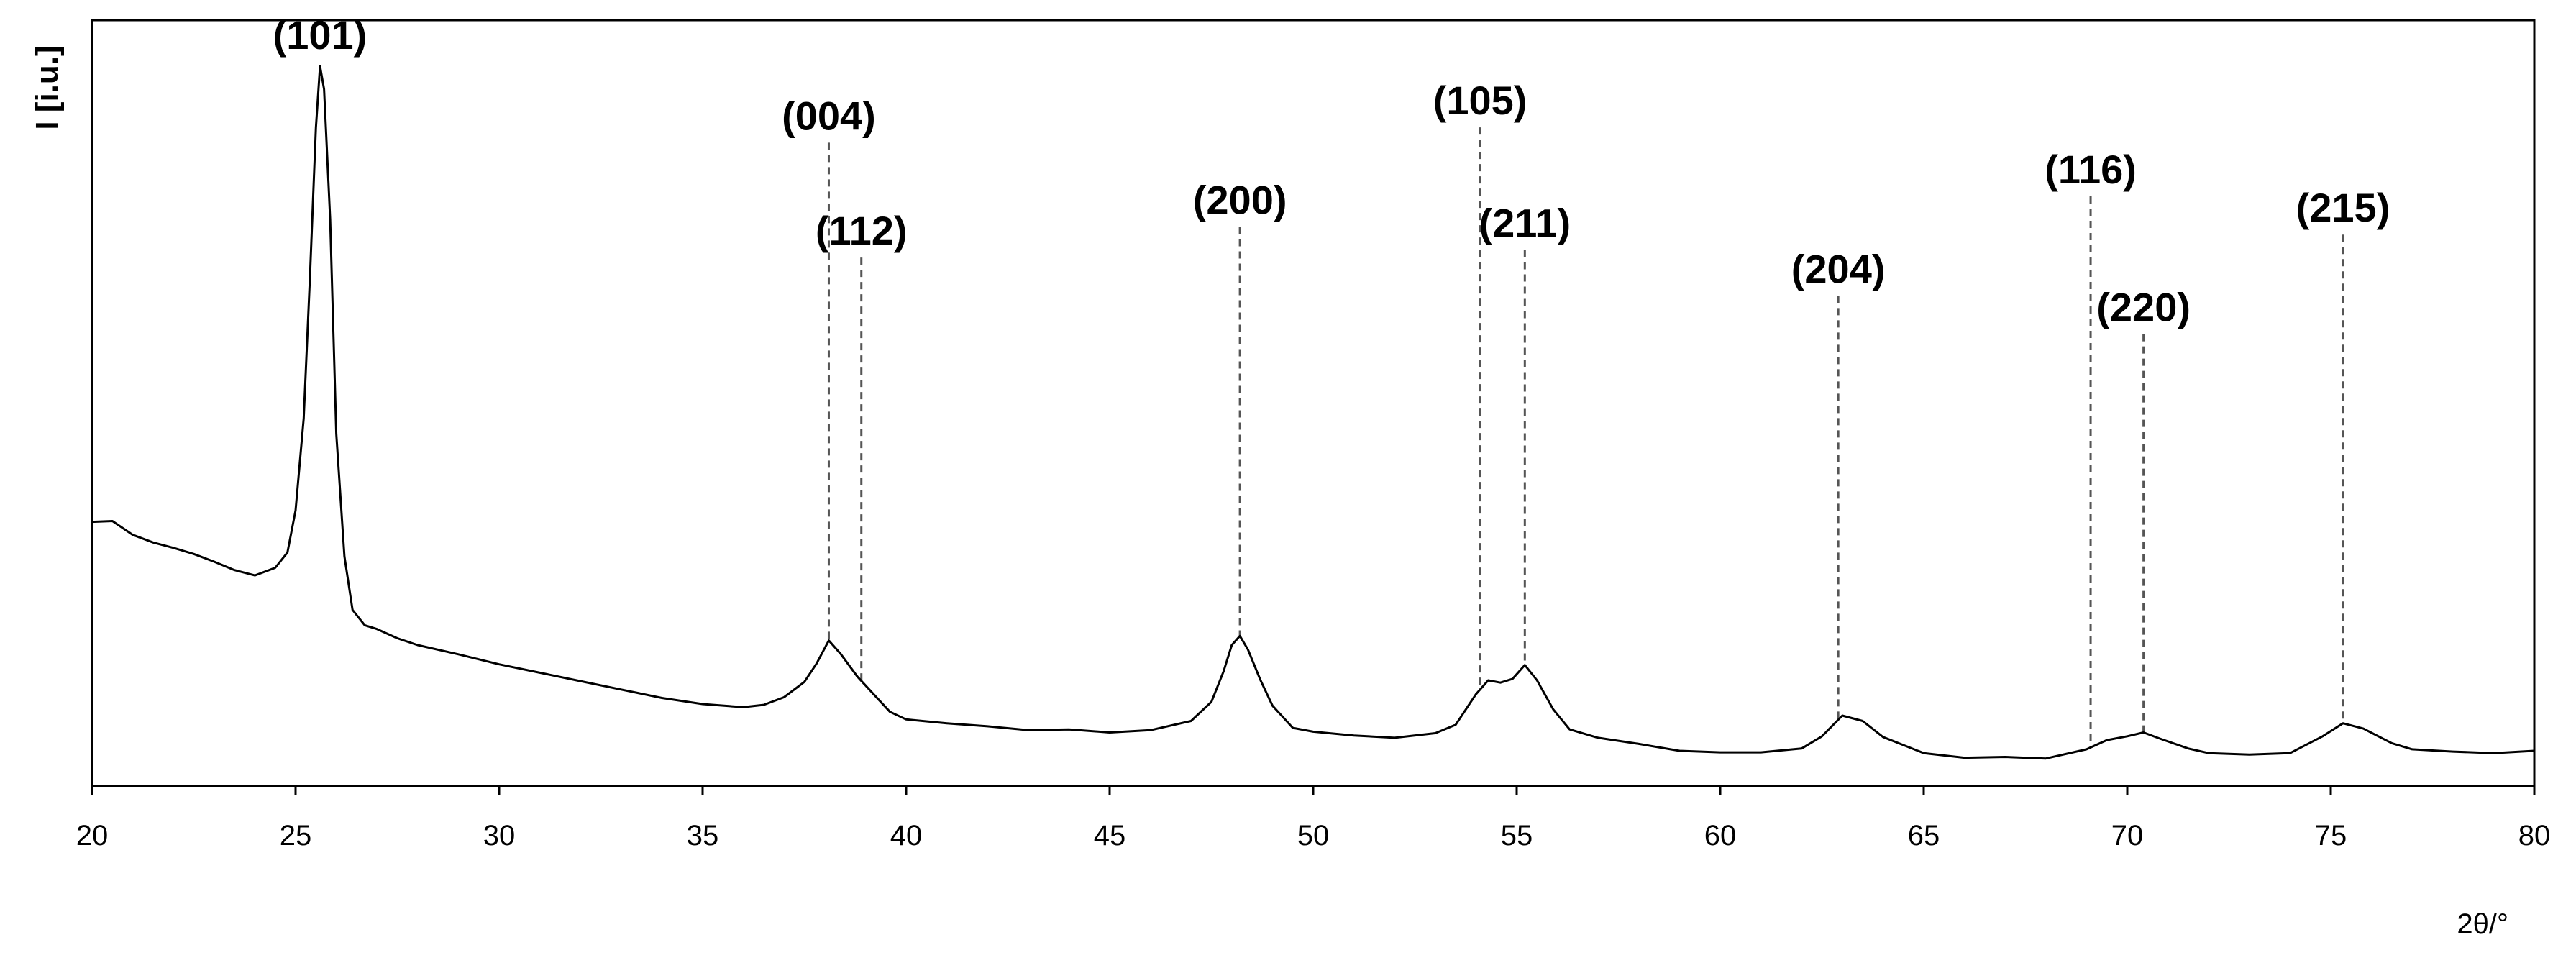  I want to click on peak-label: (220), so click(2143, 307).